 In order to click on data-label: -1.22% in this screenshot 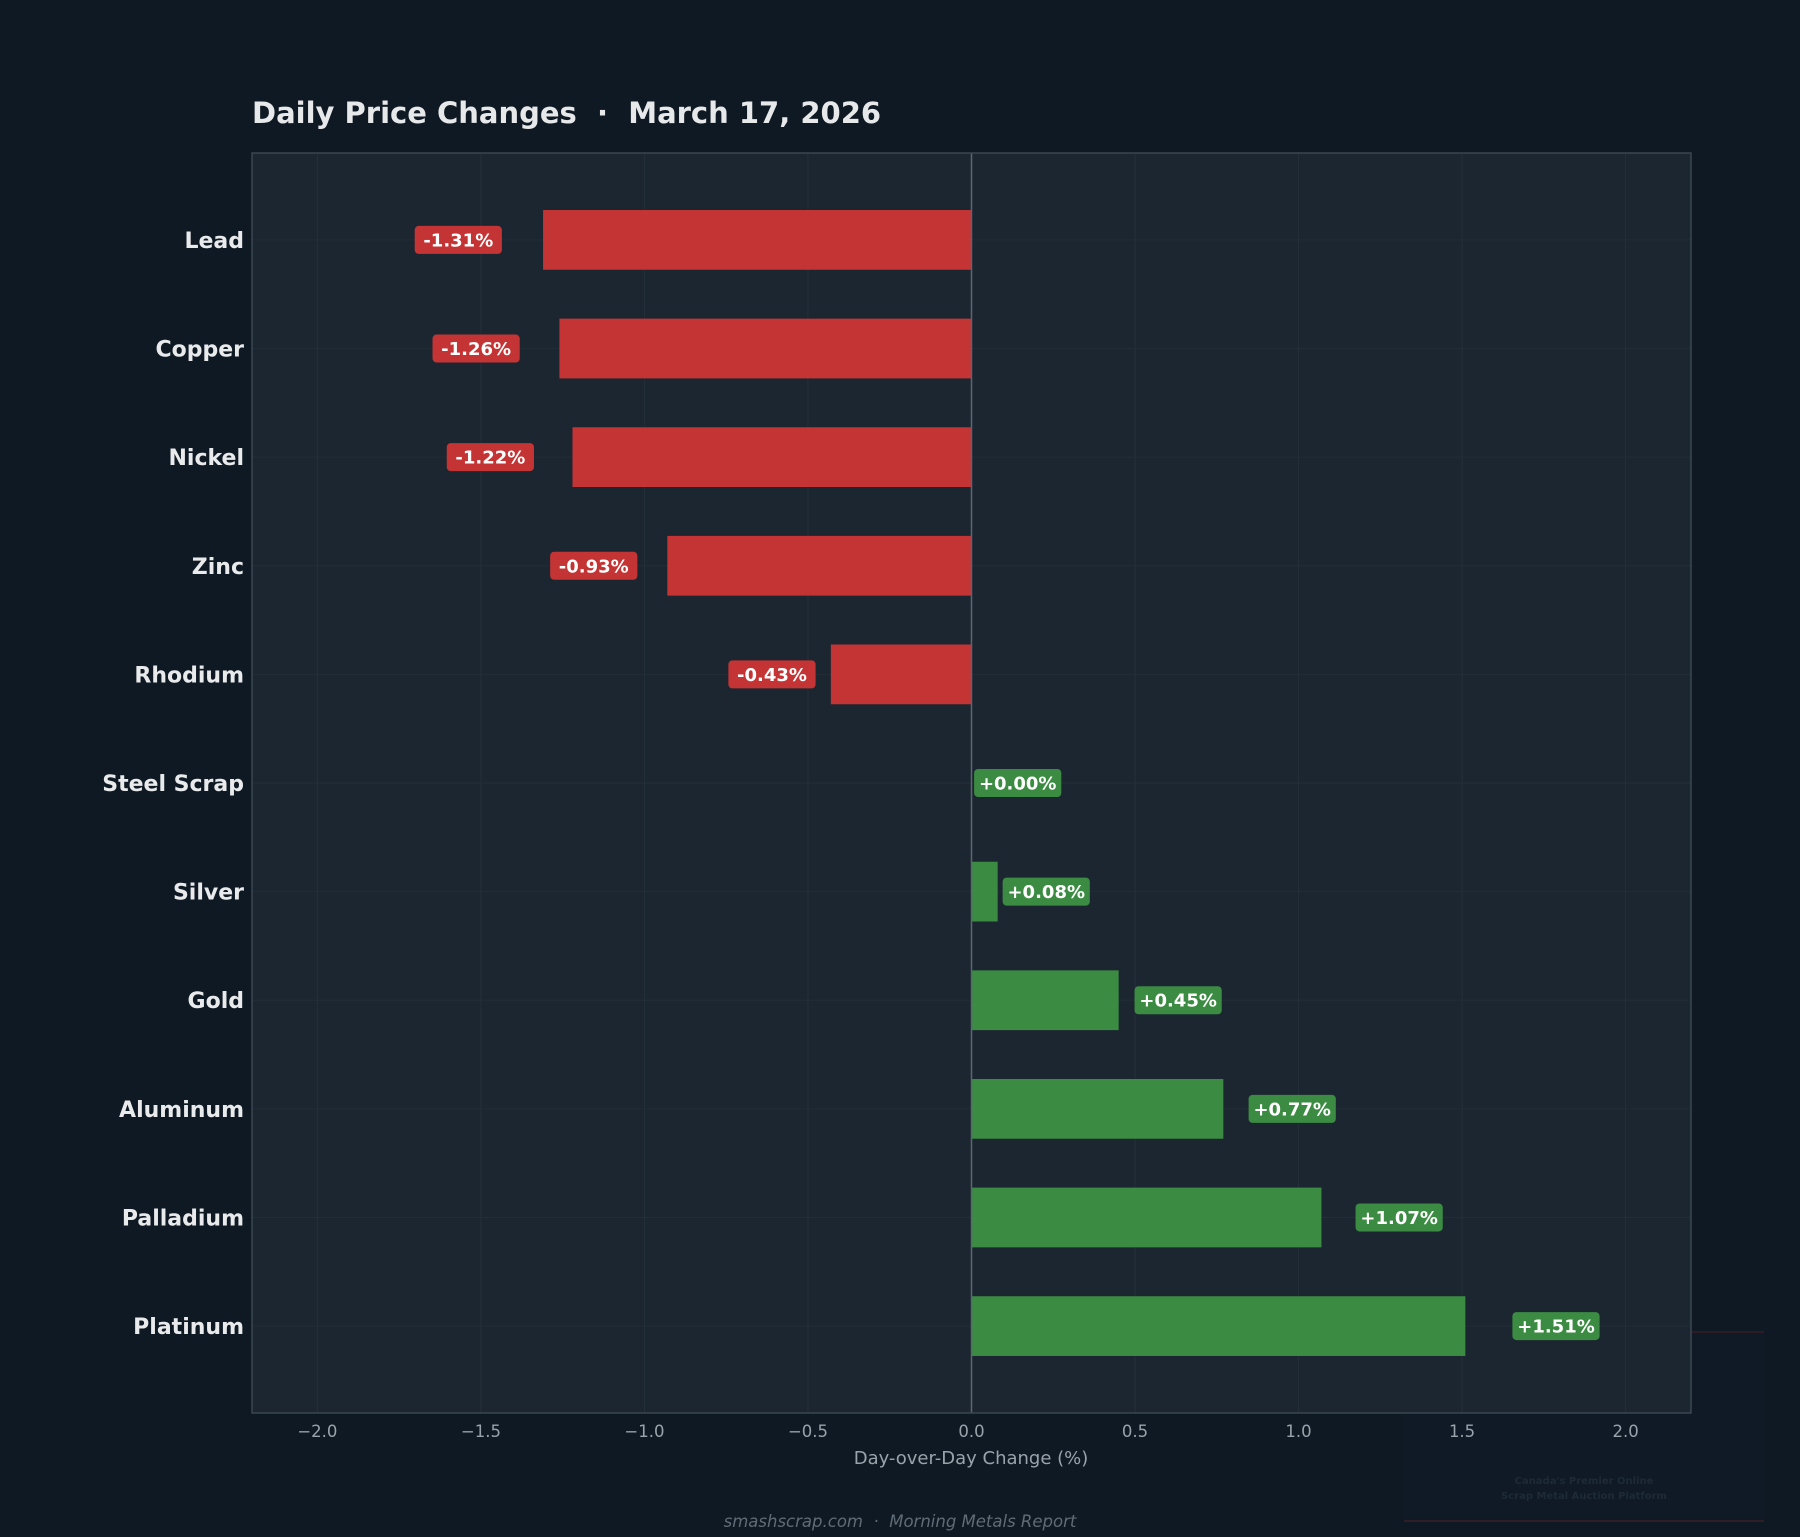, I will do `click(490, 458)`.